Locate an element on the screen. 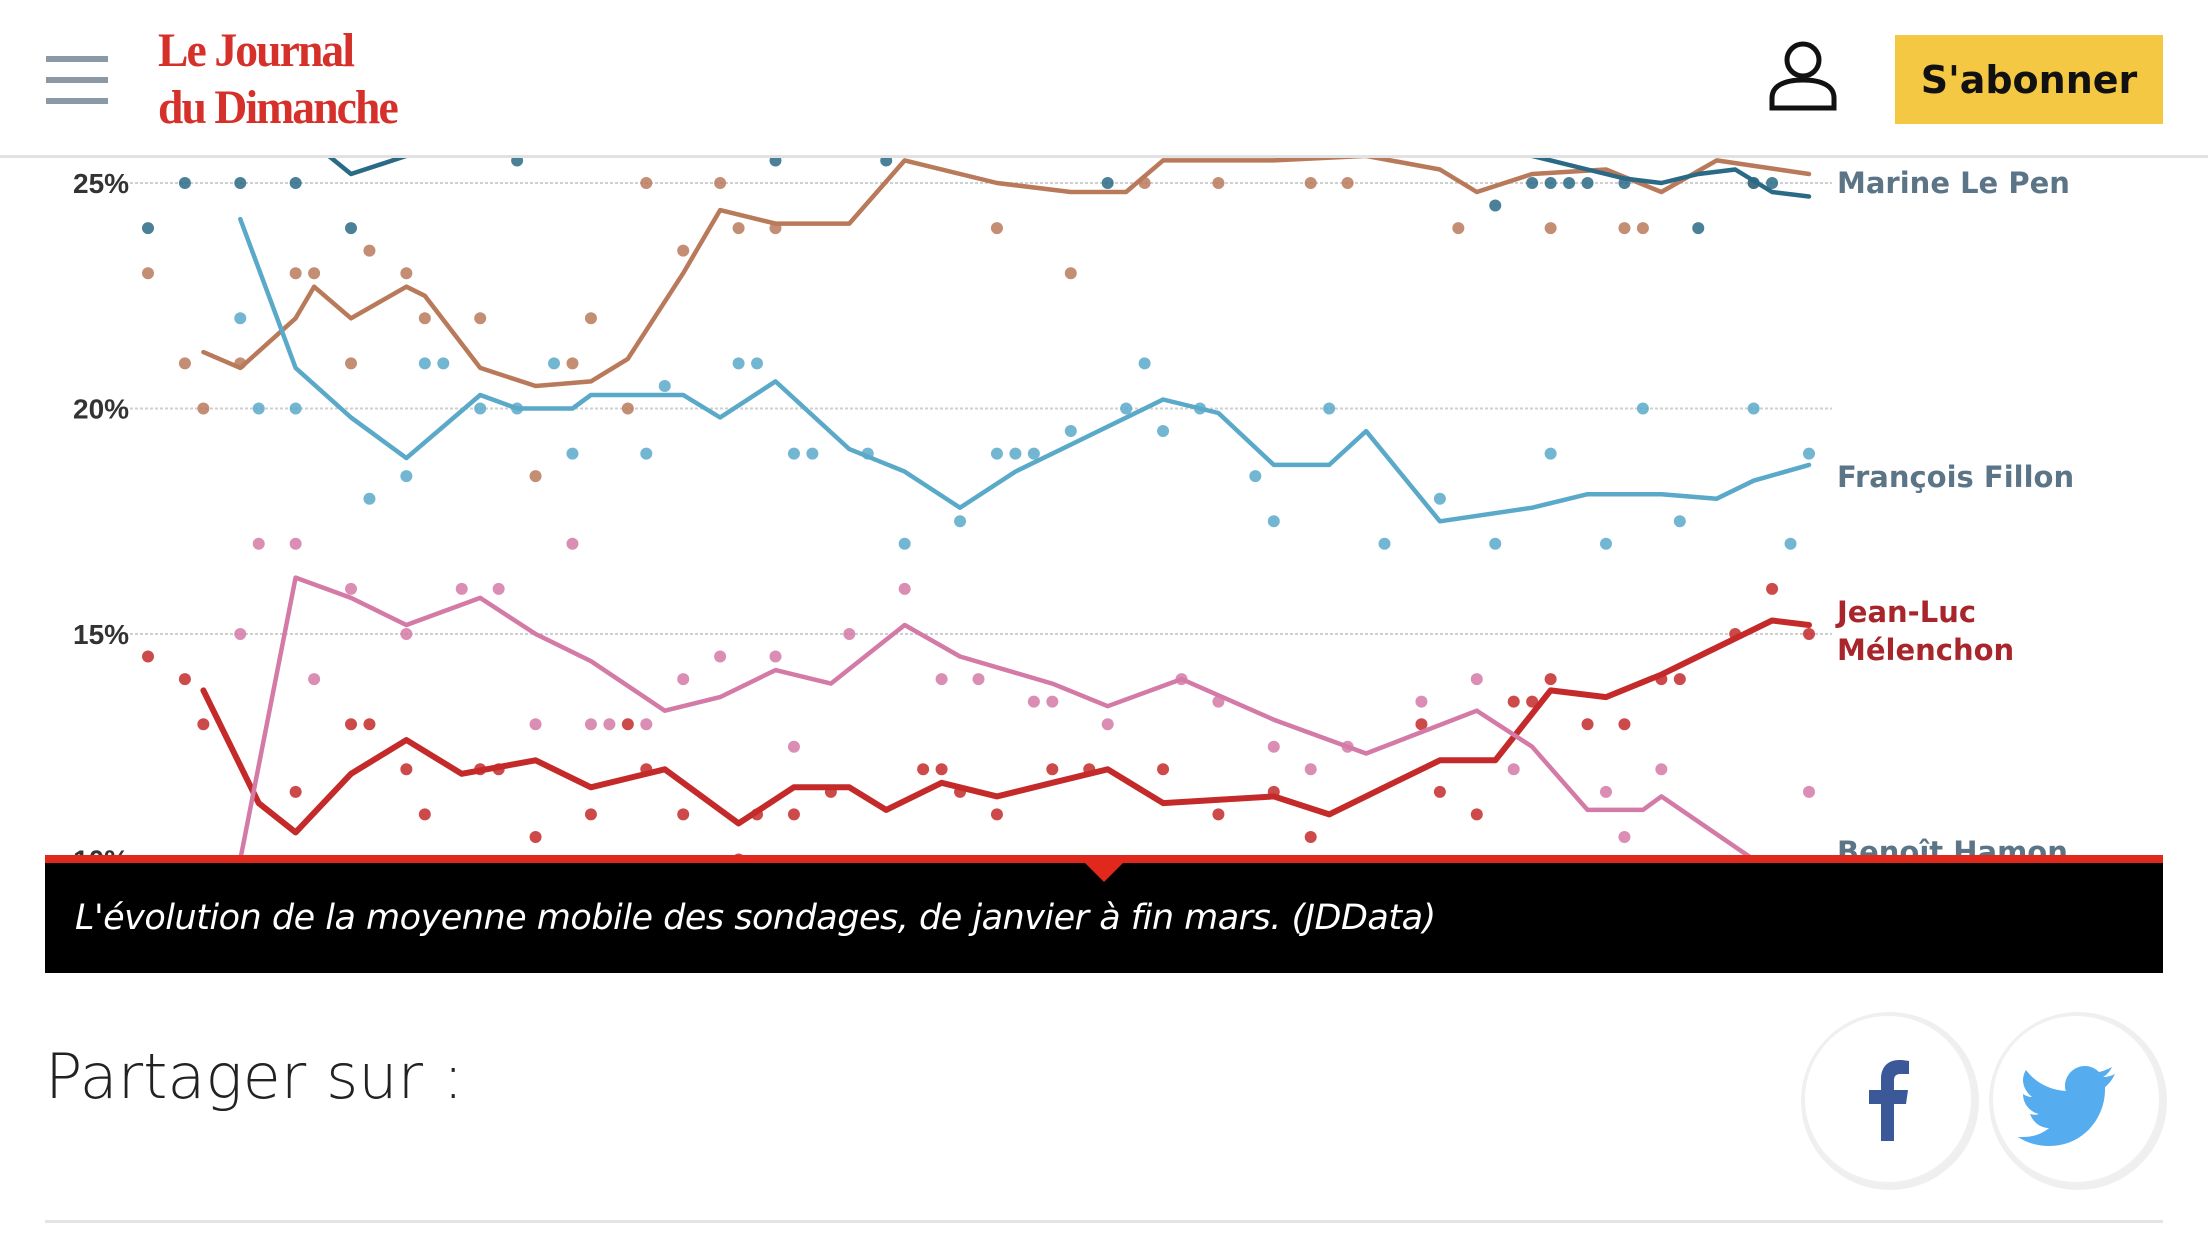  twitter-share-button is located at coordinates (2076, 1099).